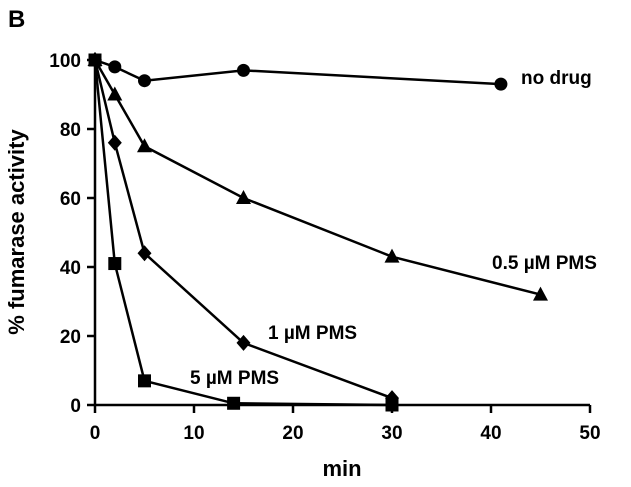 Image resolution: width=631 pixels, height=487 pixels. Describe the element at coordinates (292, 433) in the screenshot. I see `x-tick-label-20: 20` at that location.